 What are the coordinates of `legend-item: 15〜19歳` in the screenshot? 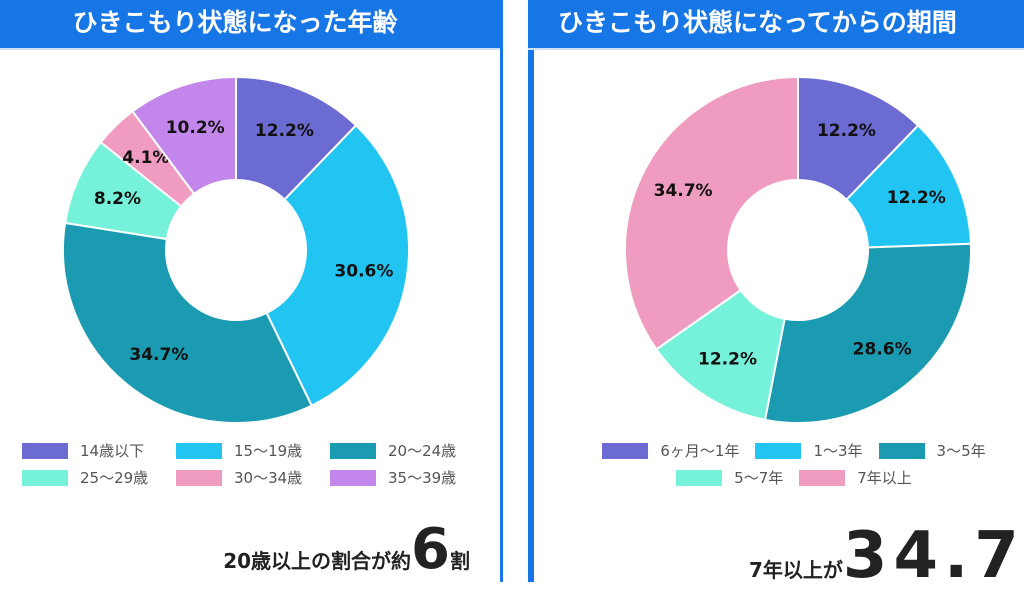 It's located at (245, 450).